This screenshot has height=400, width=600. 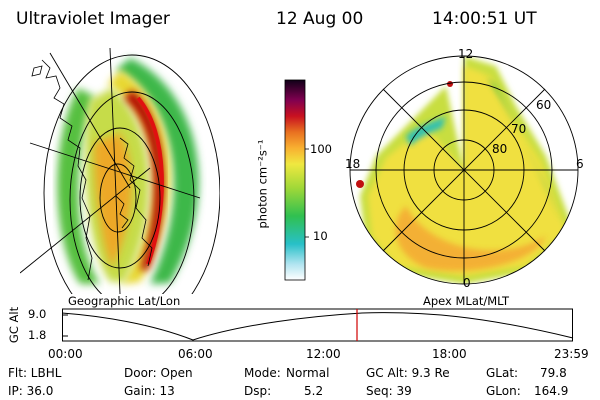 What do you see at coordinates (353, 164) in the screenshot?
I see `mlt-label-18: 18` at bounding box center [353, 164].